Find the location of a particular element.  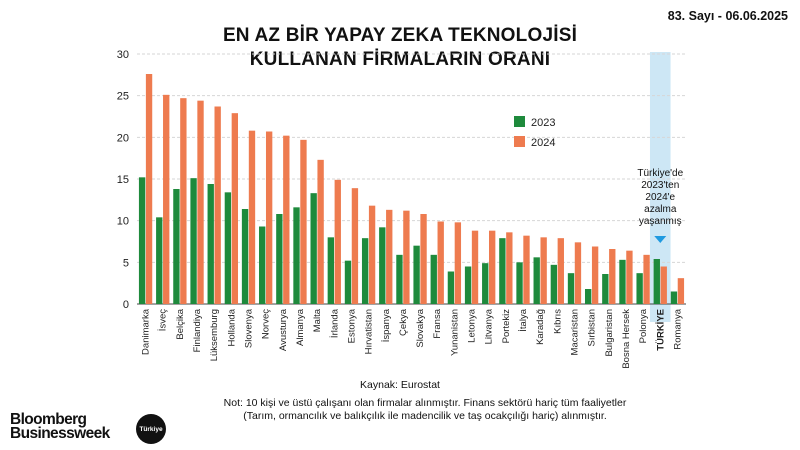

highlight-band is located at coordinates (660, 187).